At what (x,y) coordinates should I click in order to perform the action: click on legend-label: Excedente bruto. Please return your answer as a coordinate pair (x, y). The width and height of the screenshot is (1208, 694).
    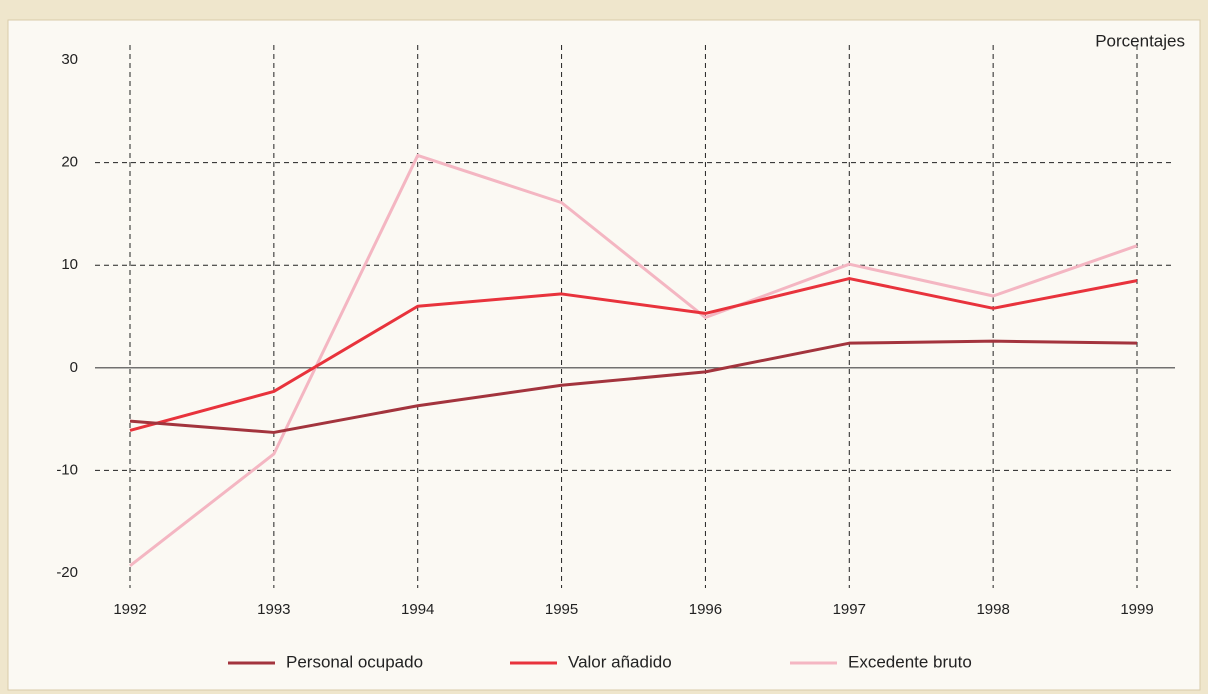
    Looking at the image, I should click on (910, 661).